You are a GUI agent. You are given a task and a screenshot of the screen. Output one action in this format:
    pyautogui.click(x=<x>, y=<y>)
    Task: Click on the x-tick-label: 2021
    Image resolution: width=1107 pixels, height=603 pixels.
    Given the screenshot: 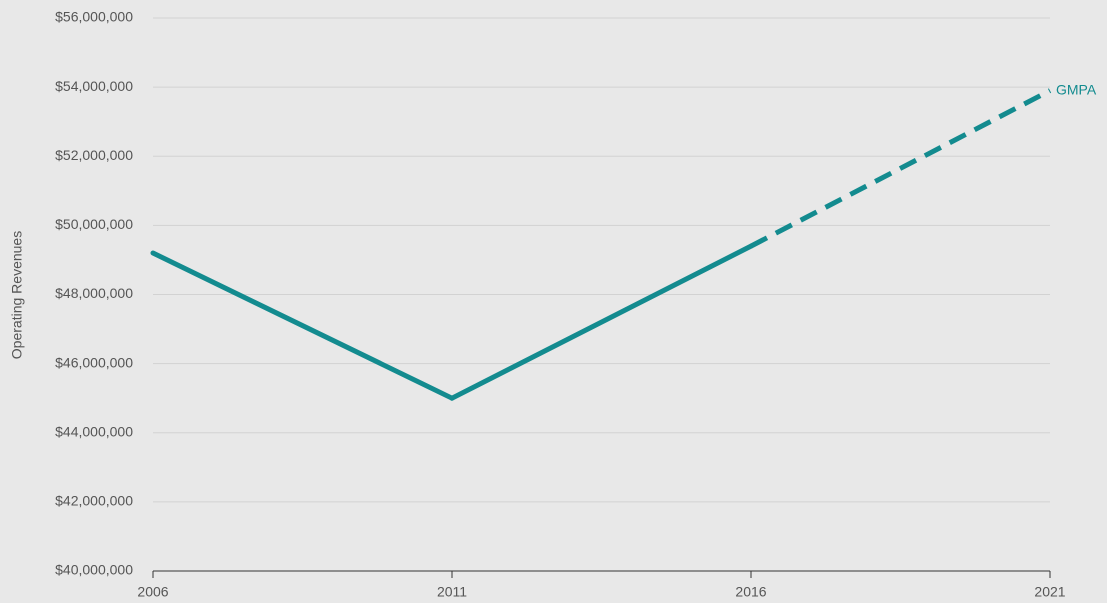 What is the action you would take?
    pyautogui.click(x=1049, y=592)
    